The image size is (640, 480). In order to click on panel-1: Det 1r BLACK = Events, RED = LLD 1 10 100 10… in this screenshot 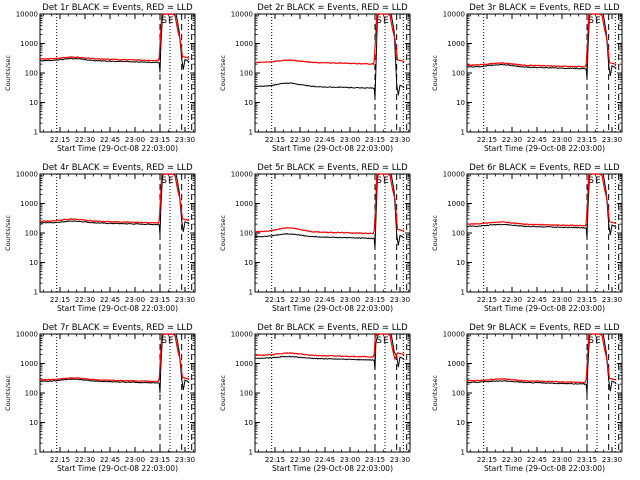, I will do `click(100, 78)`.